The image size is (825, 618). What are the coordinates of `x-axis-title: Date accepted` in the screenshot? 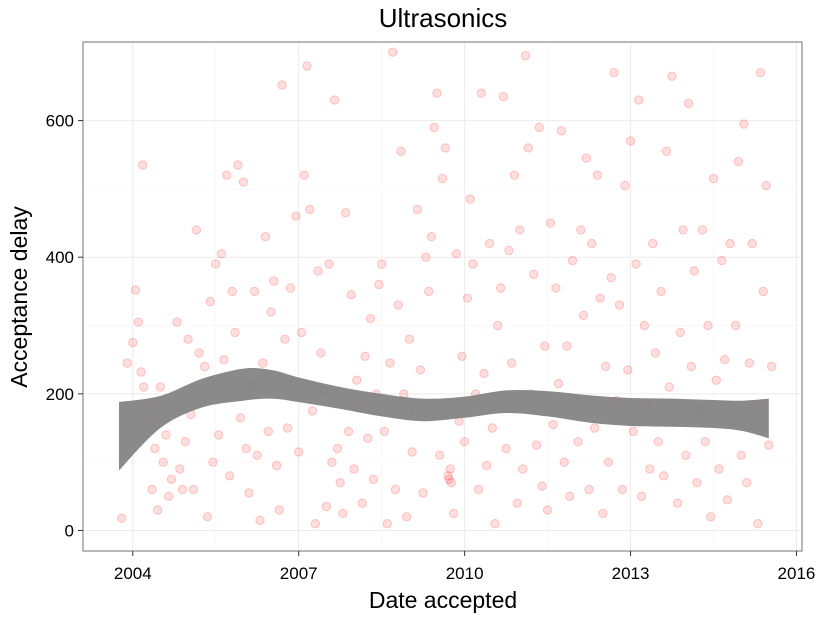 It's located at (443, 600).